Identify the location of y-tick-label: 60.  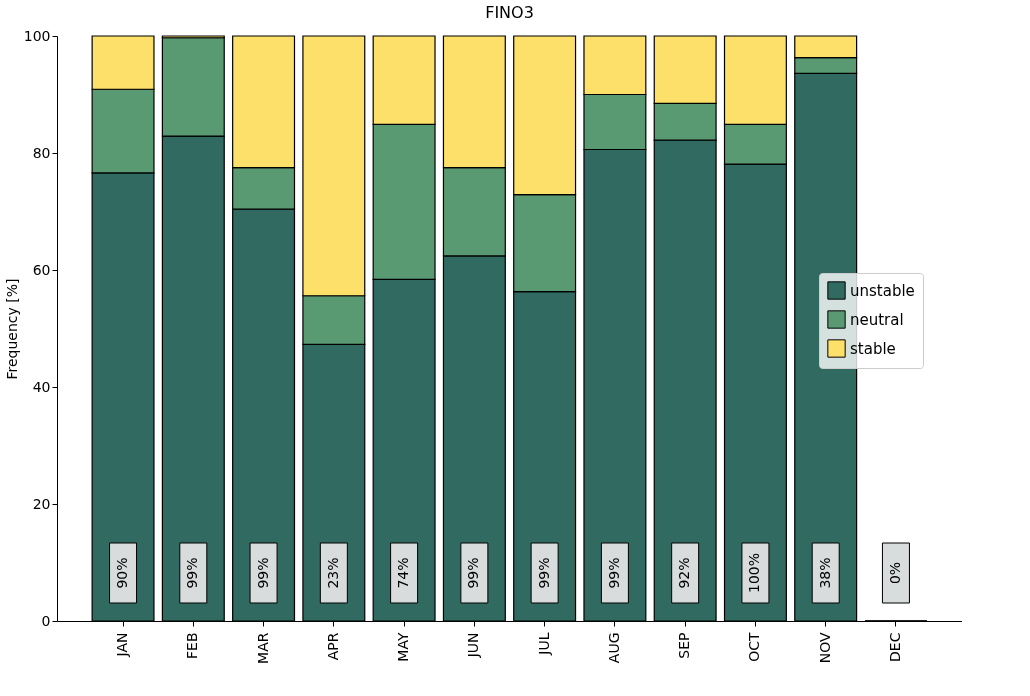
(41, 269).